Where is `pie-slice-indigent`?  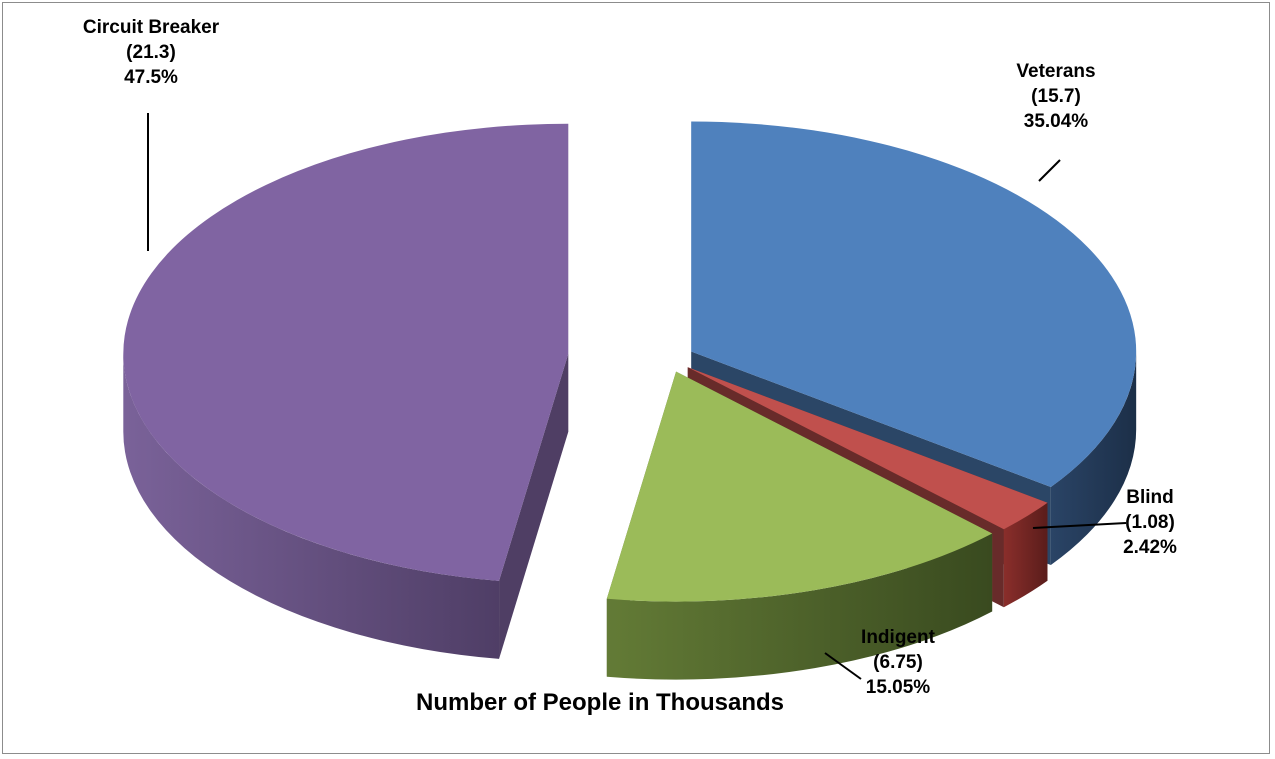 pie-slice-indigent is located at coordinates (799, 525).